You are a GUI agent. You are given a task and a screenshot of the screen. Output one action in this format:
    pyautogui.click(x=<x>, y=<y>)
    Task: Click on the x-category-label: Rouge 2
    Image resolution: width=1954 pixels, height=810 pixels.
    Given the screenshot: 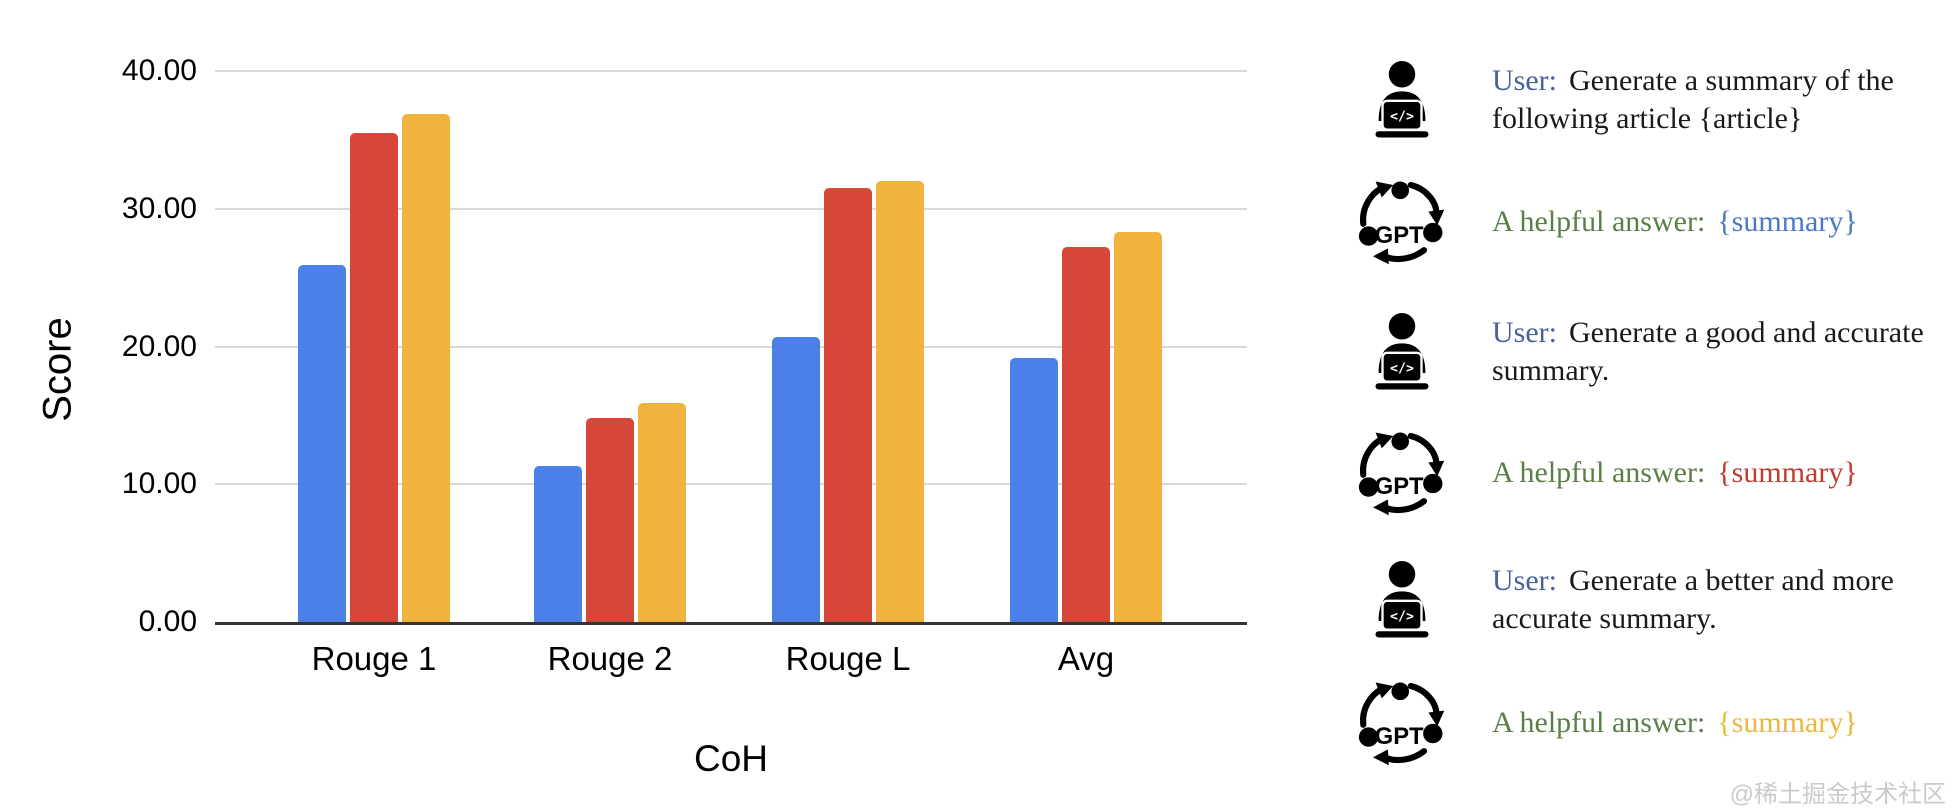 What is the action you would take?
    pyautogui.click(x=610, y=658)
    